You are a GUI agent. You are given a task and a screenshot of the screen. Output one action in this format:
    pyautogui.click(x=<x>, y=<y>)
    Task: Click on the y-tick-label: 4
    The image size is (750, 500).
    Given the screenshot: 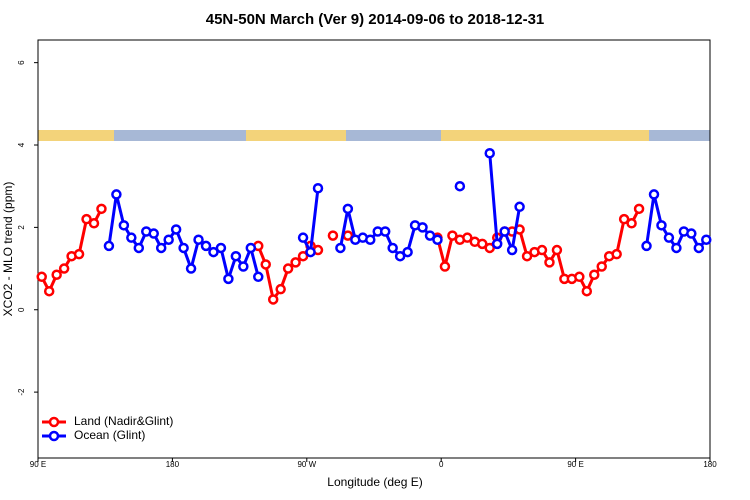 What is the action you would take?
    pyautogui.click(x=21, y=144)
    